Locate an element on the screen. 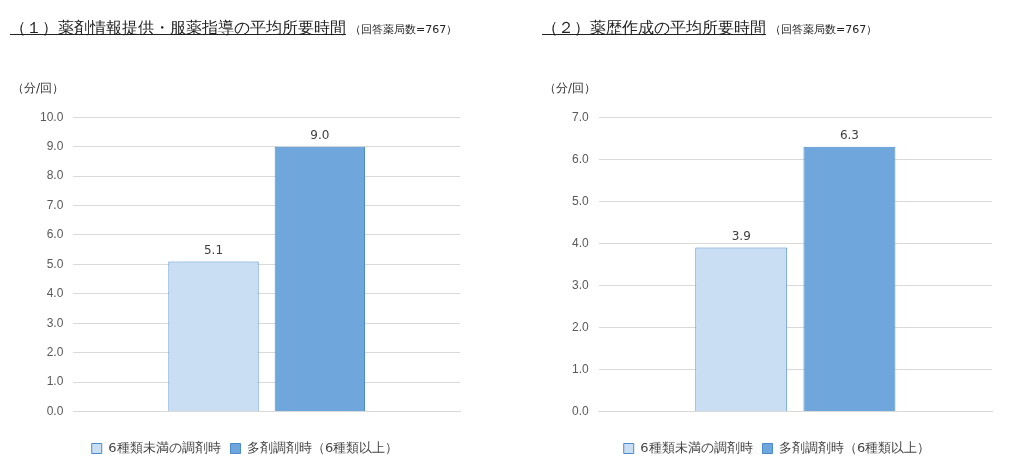 The width and height of the screenshot is (1024, 470). data-label: 3.9 is located at coordinates (741, 235).